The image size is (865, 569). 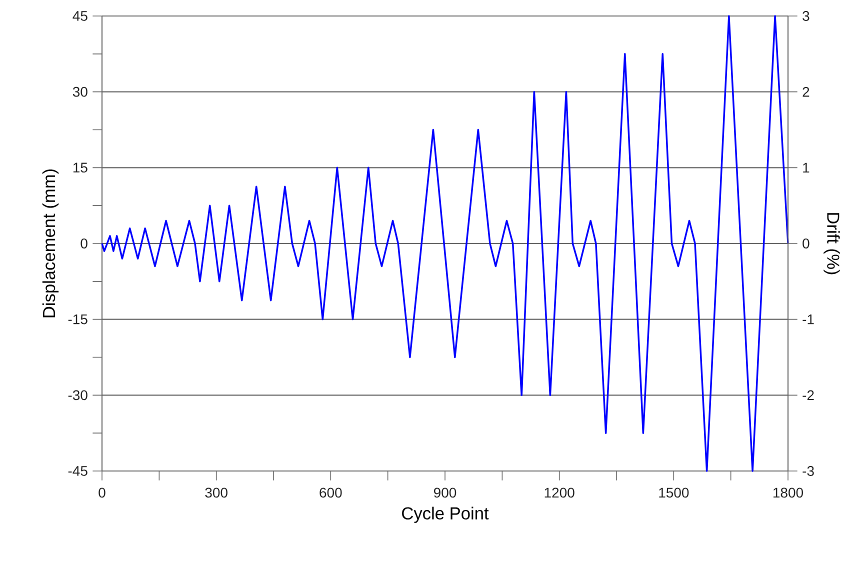 I want to click on y2-tick-label: 3, so click(x=806, y=16).